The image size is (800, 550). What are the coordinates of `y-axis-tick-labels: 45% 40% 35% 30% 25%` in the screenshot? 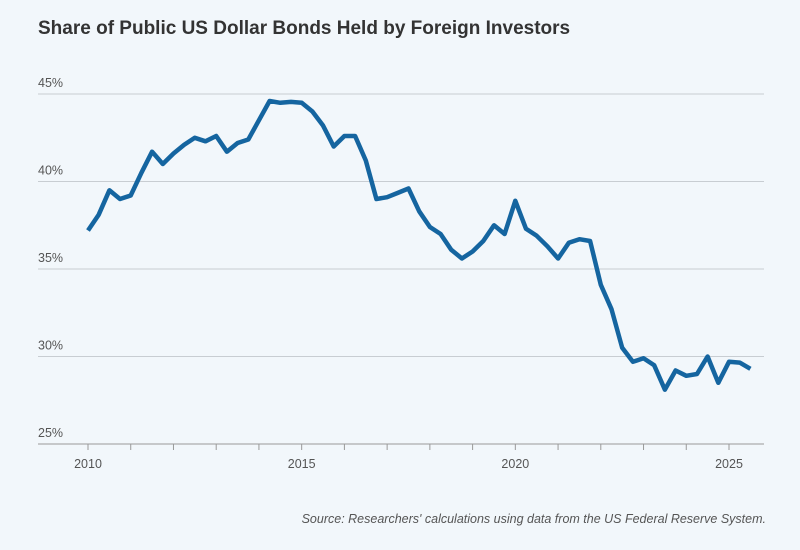 It's located at (50, 258).